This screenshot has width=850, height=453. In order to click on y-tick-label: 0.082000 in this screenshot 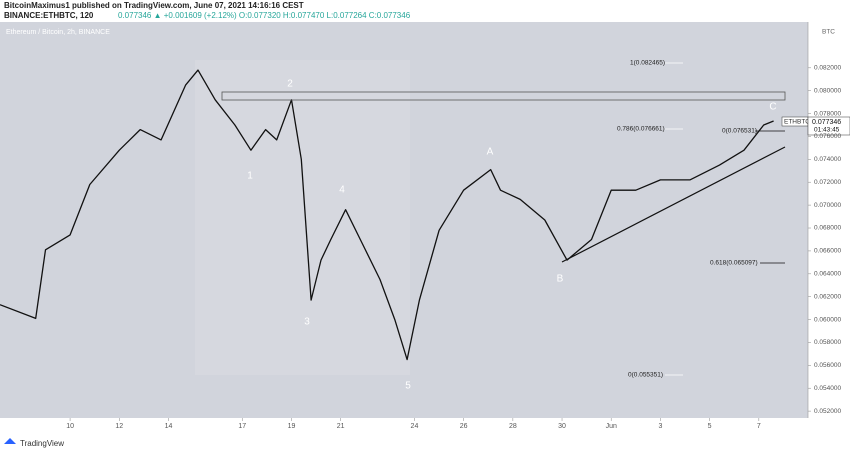, I will do `click(827, 67)`.